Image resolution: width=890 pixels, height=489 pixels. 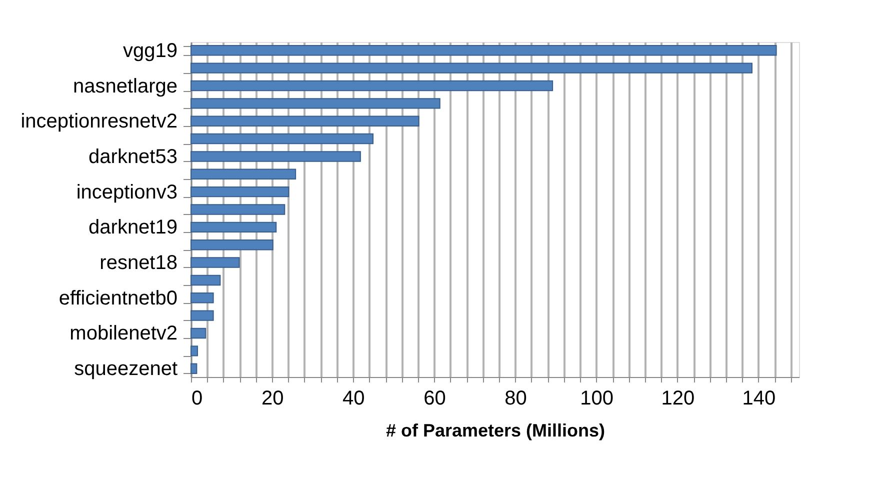 I want to click on y-tick-label: inceptionresnetv2, so click(x=99, y=121).